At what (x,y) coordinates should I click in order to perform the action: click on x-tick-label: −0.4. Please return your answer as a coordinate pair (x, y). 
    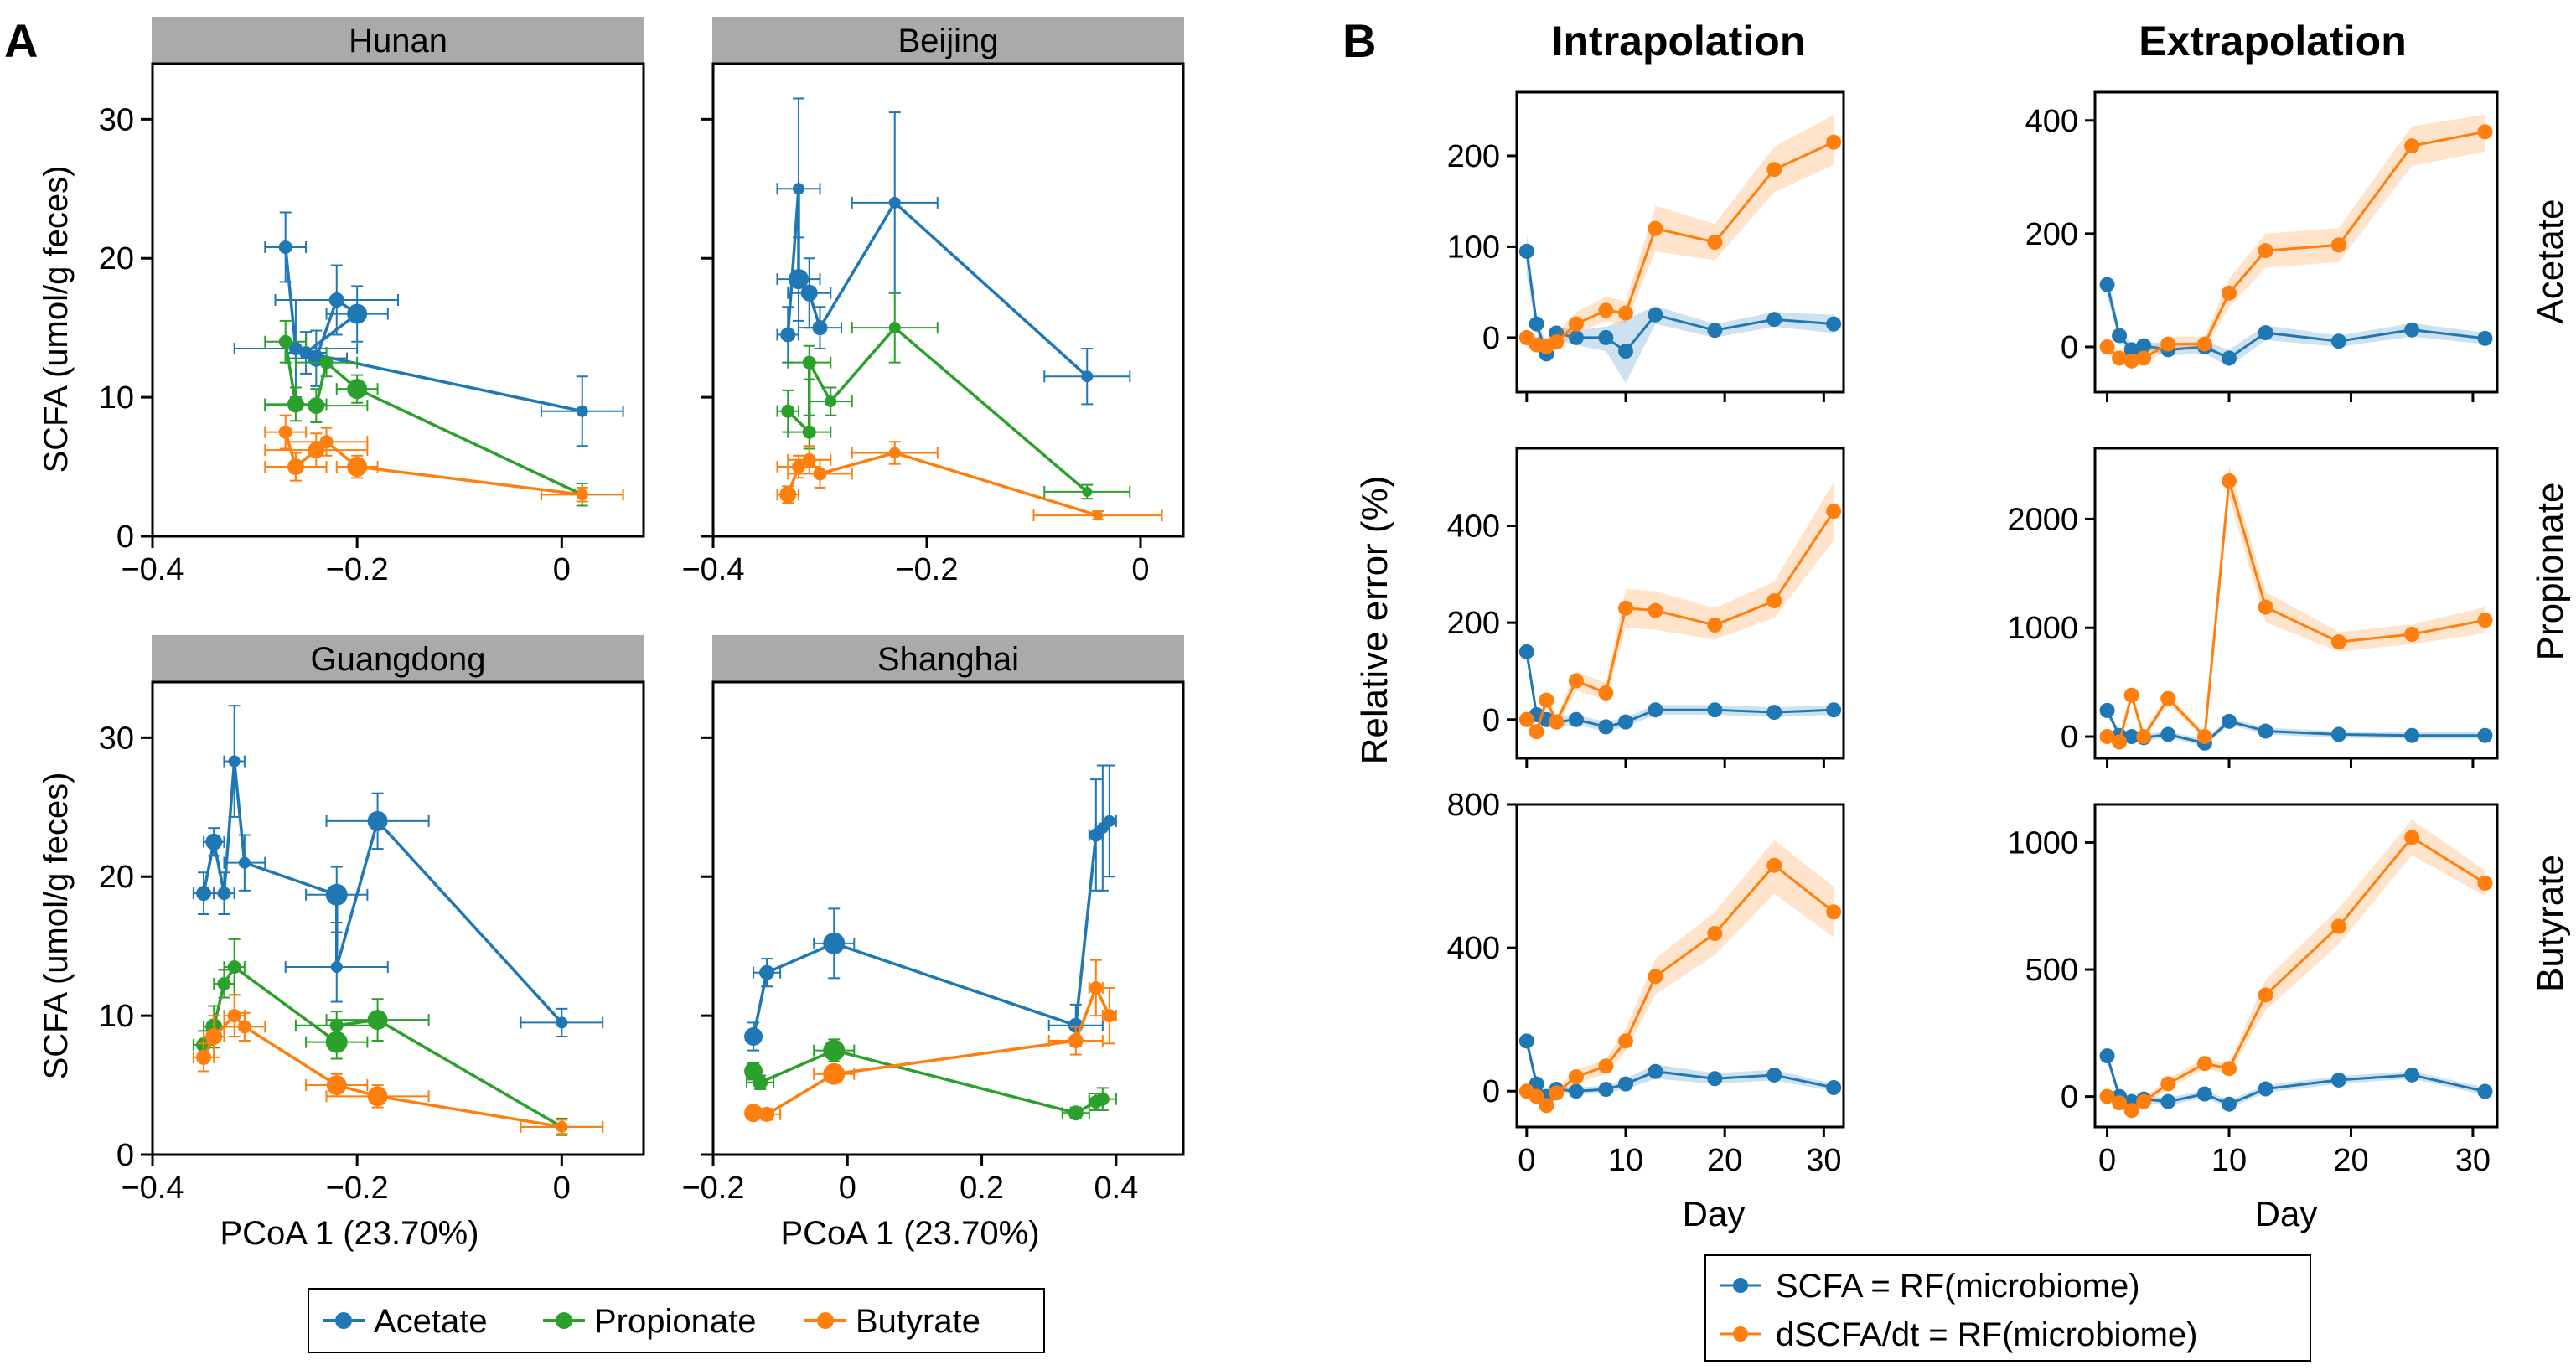
    Looking at the image, I should click on (152, 569).